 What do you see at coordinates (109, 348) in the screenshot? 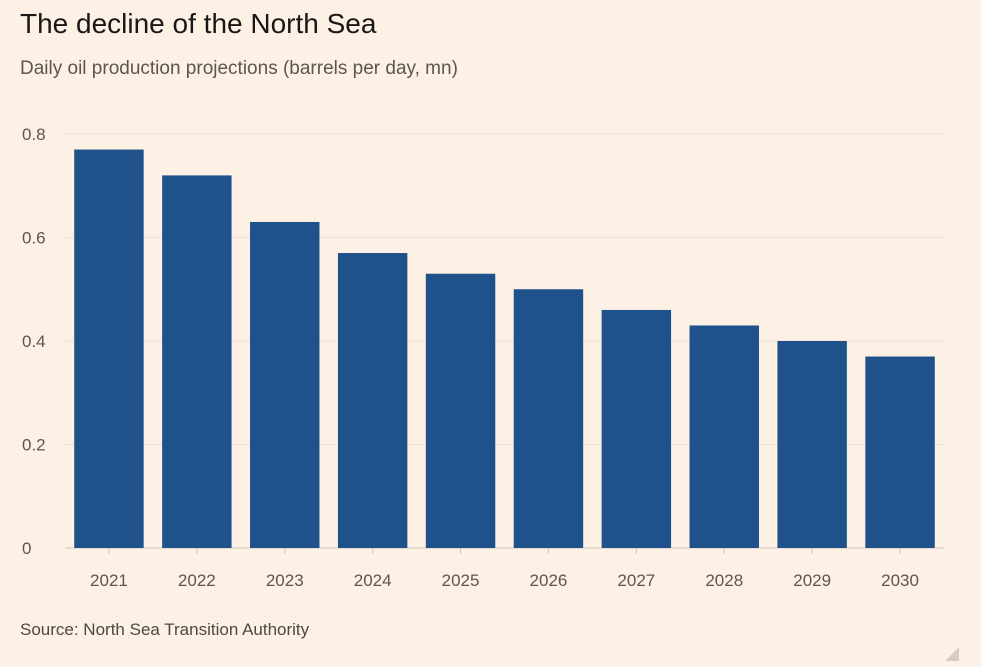
I see `bar-2021` at bounding box center [109, 348].